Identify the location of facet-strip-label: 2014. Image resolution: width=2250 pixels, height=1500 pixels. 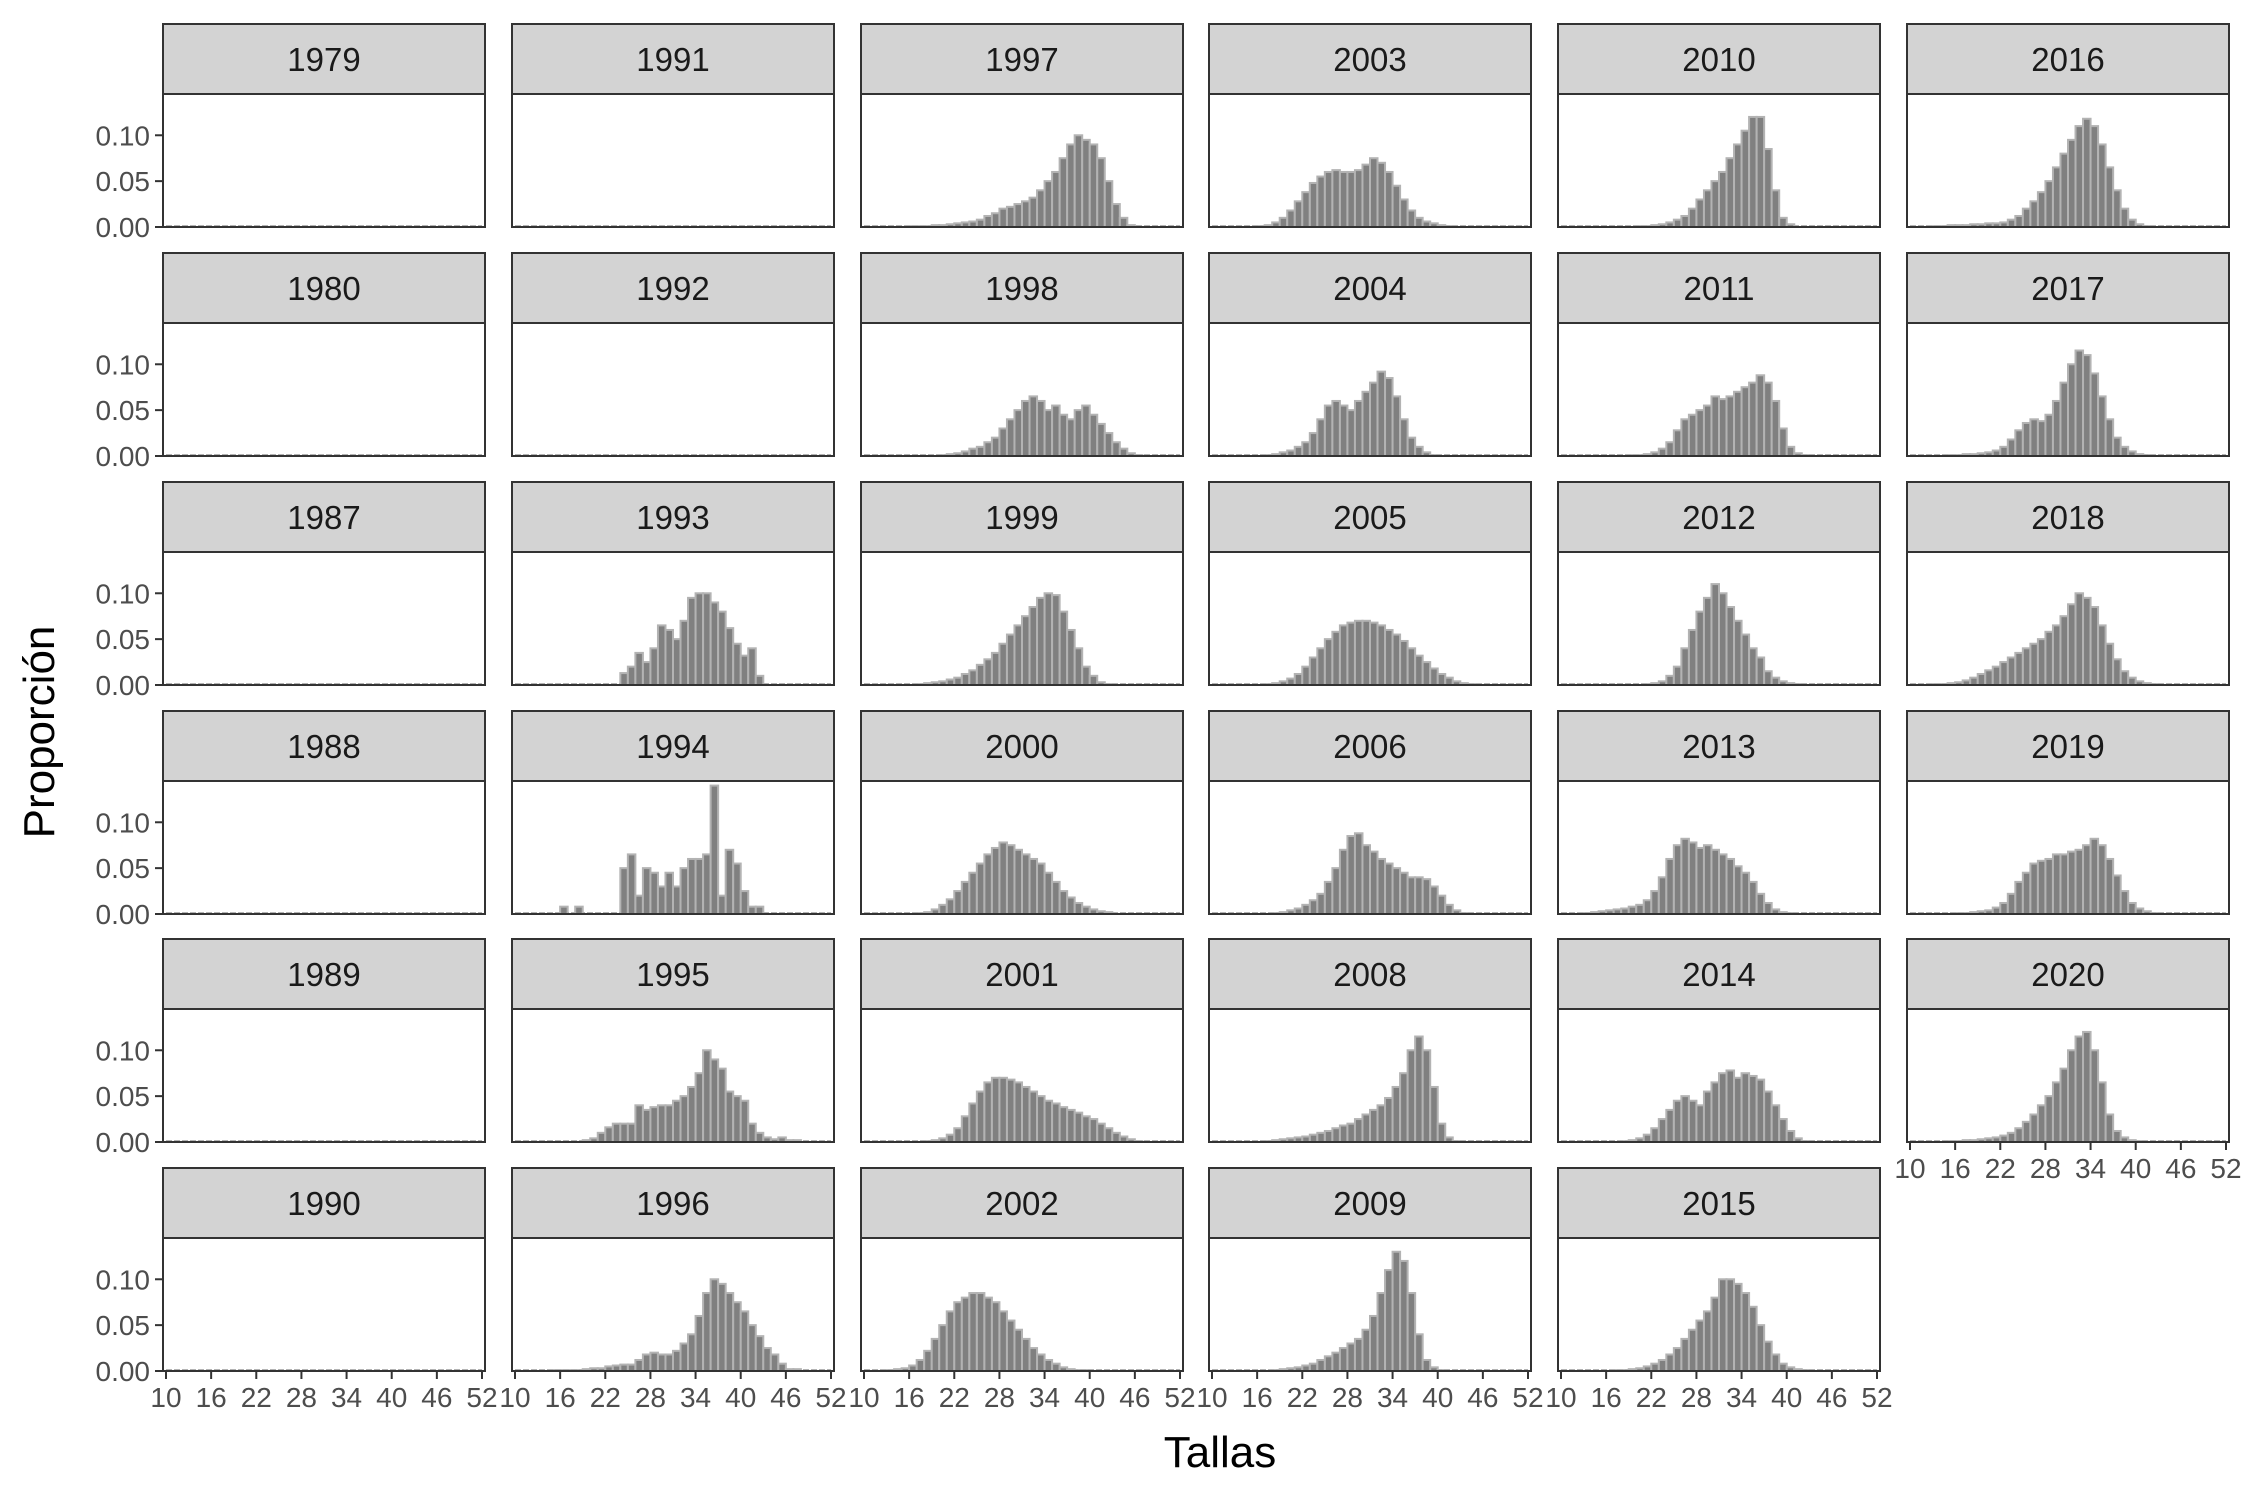
(1718, 974).